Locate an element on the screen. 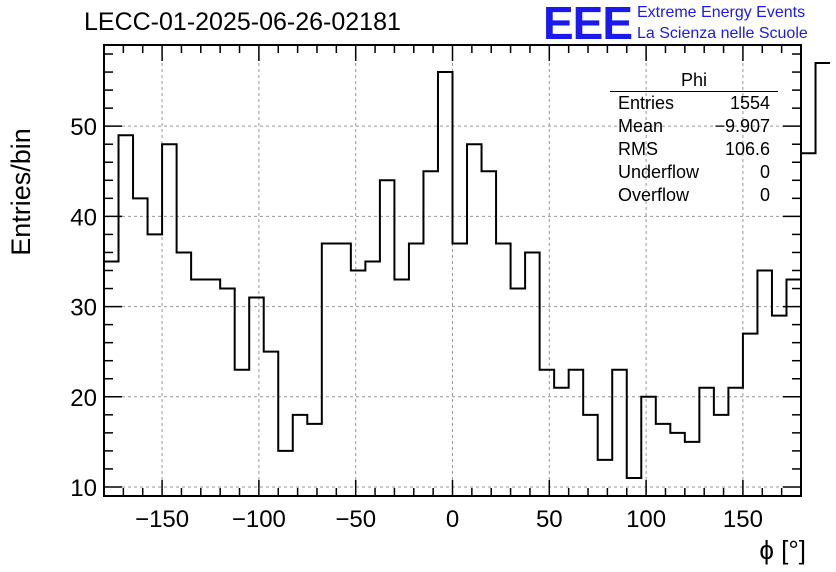 Image resolution: width=836 pixels, height=572 pixels. chart-title: LECC-01-2025-06-26-02181 is located at coordinates (242, 22).